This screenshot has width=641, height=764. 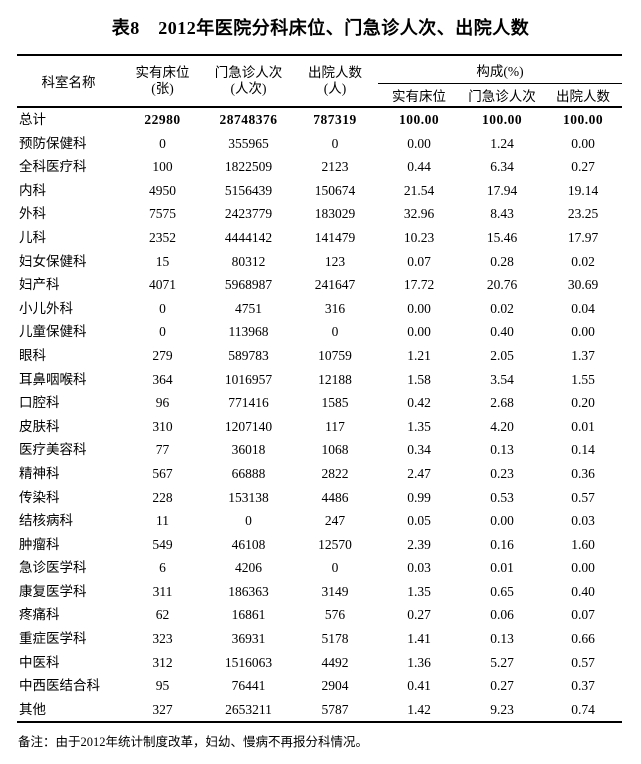 I want to click on cell-beds: 0, so click(x=162, y=308).